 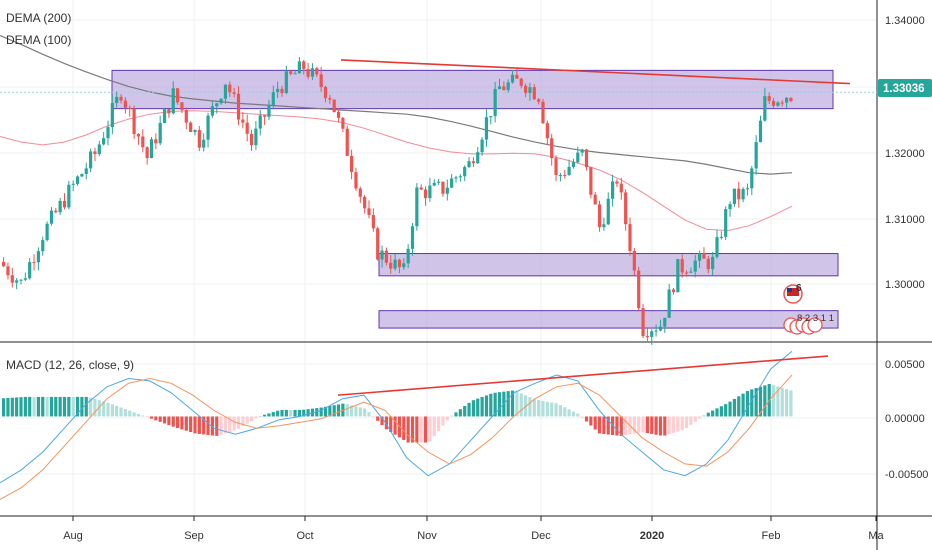 What do you see at coordinates (905, 365) in the screenshot?
I see `macd-tick-label: 0.00500` at bounding box center [905, 365].